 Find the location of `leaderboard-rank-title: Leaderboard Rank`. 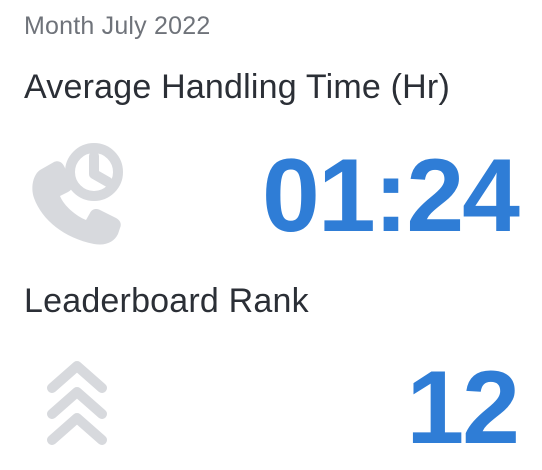

leaderboard-rank-title: Leaderboard Rank is located at coordinates (166, 301).